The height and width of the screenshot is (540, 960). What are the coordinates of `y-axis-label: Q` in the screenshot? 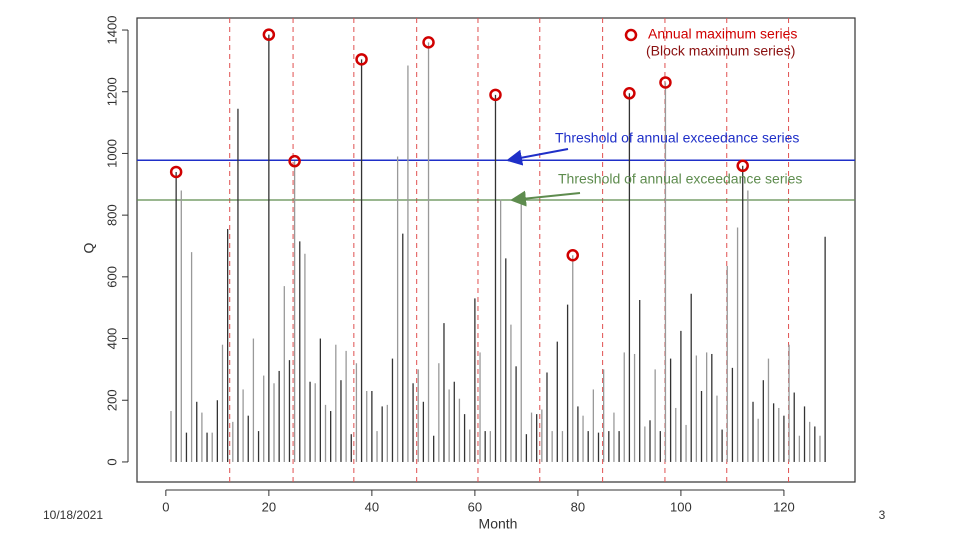 It's located at (89, 247).